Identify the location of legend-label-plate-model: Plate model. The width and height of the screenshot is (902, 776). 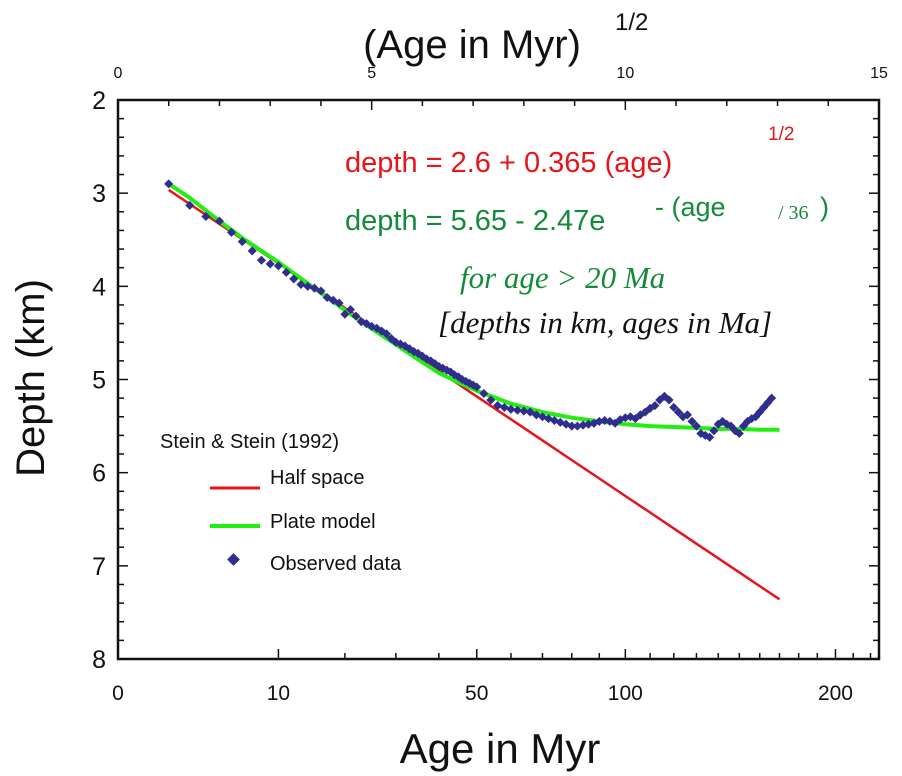
(323, 522).